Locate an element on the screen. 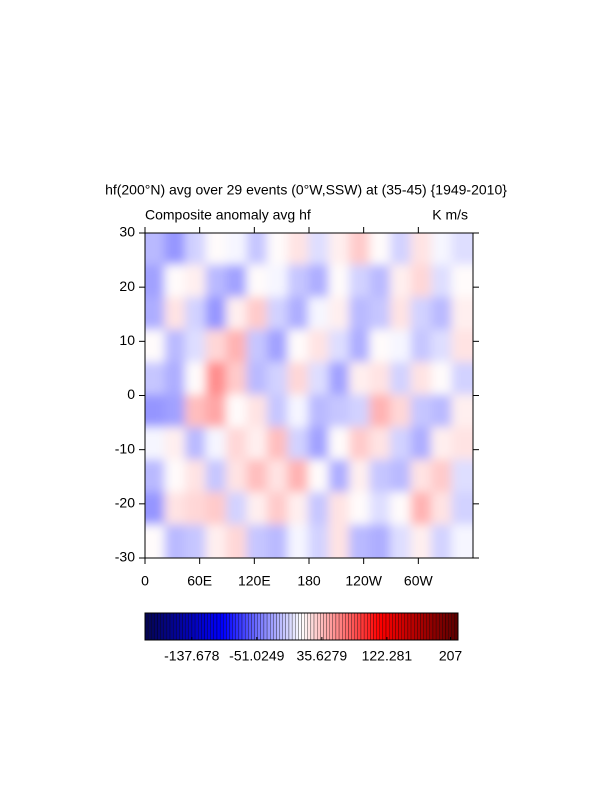 The height and width of the screenshot is (797, 612). colorbar-label: -51.0249 is located at coordinates (256, 656).